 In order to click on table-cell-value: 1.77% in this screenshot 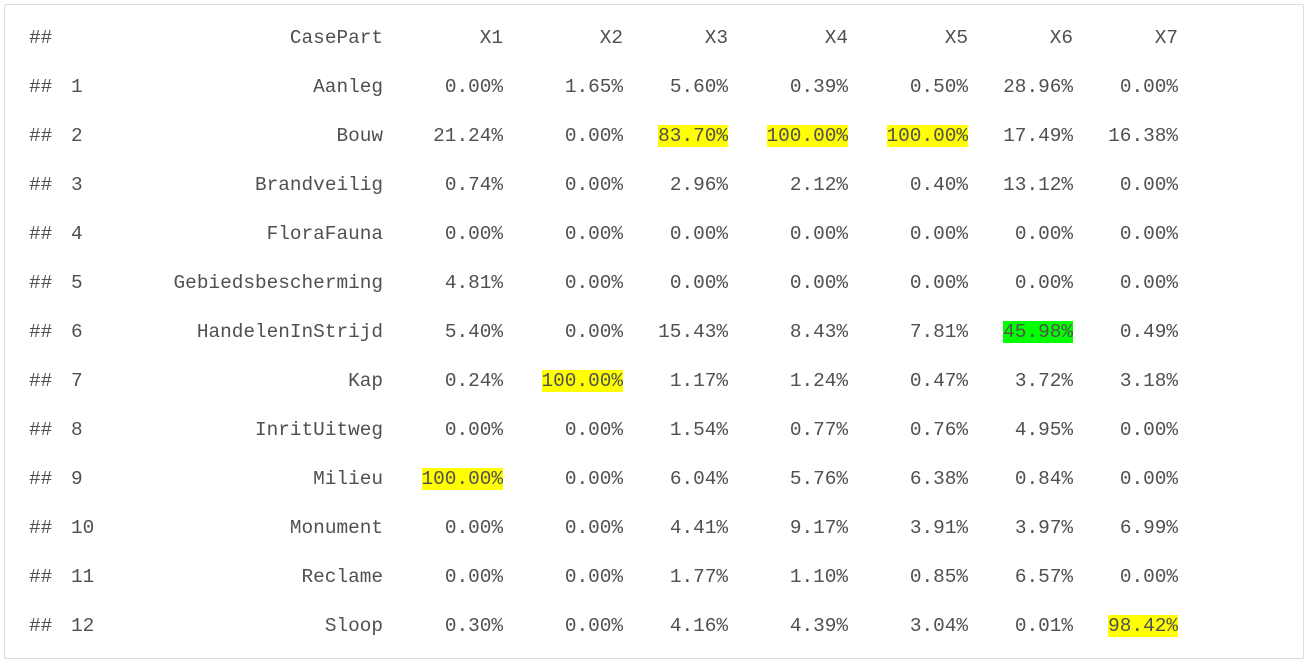, I will do `click(699, 577)`.